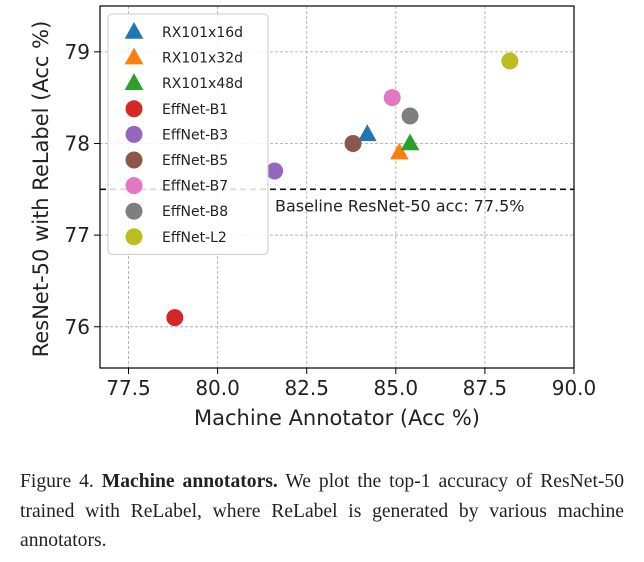 Image resolution: width=644 pixels, height=562 pixels. I want to click on point-effnet-l2, so click(510, 61).